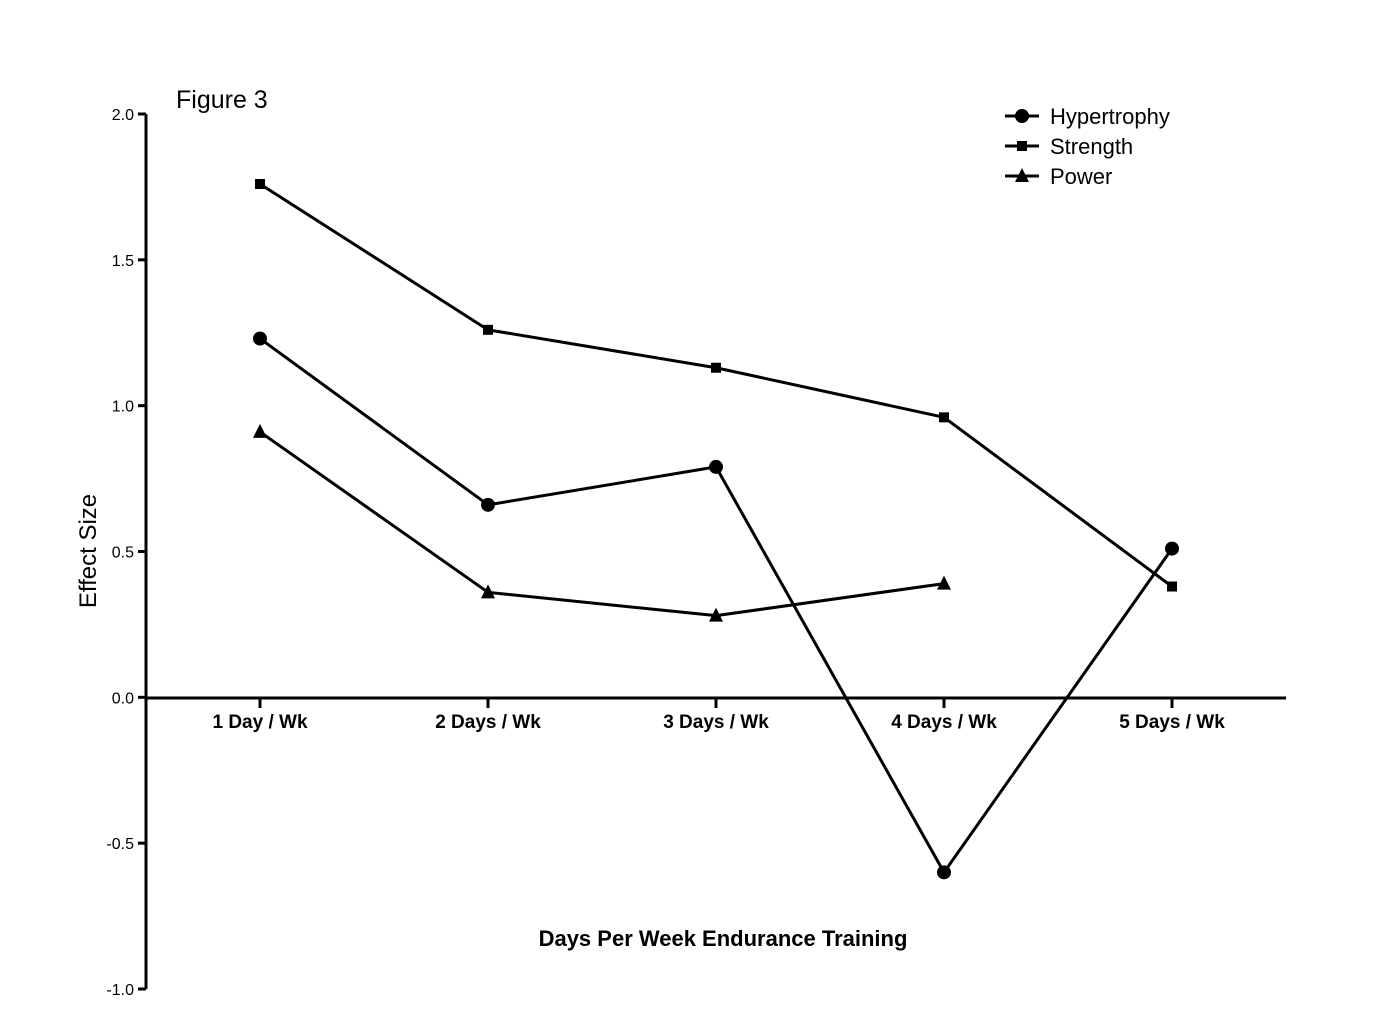 The height and width of the screenshot is (1016, 1384). Describe the element at coordinates (123, 553) in the screenshot. I see `y-tick-label: 0.5` at that location.